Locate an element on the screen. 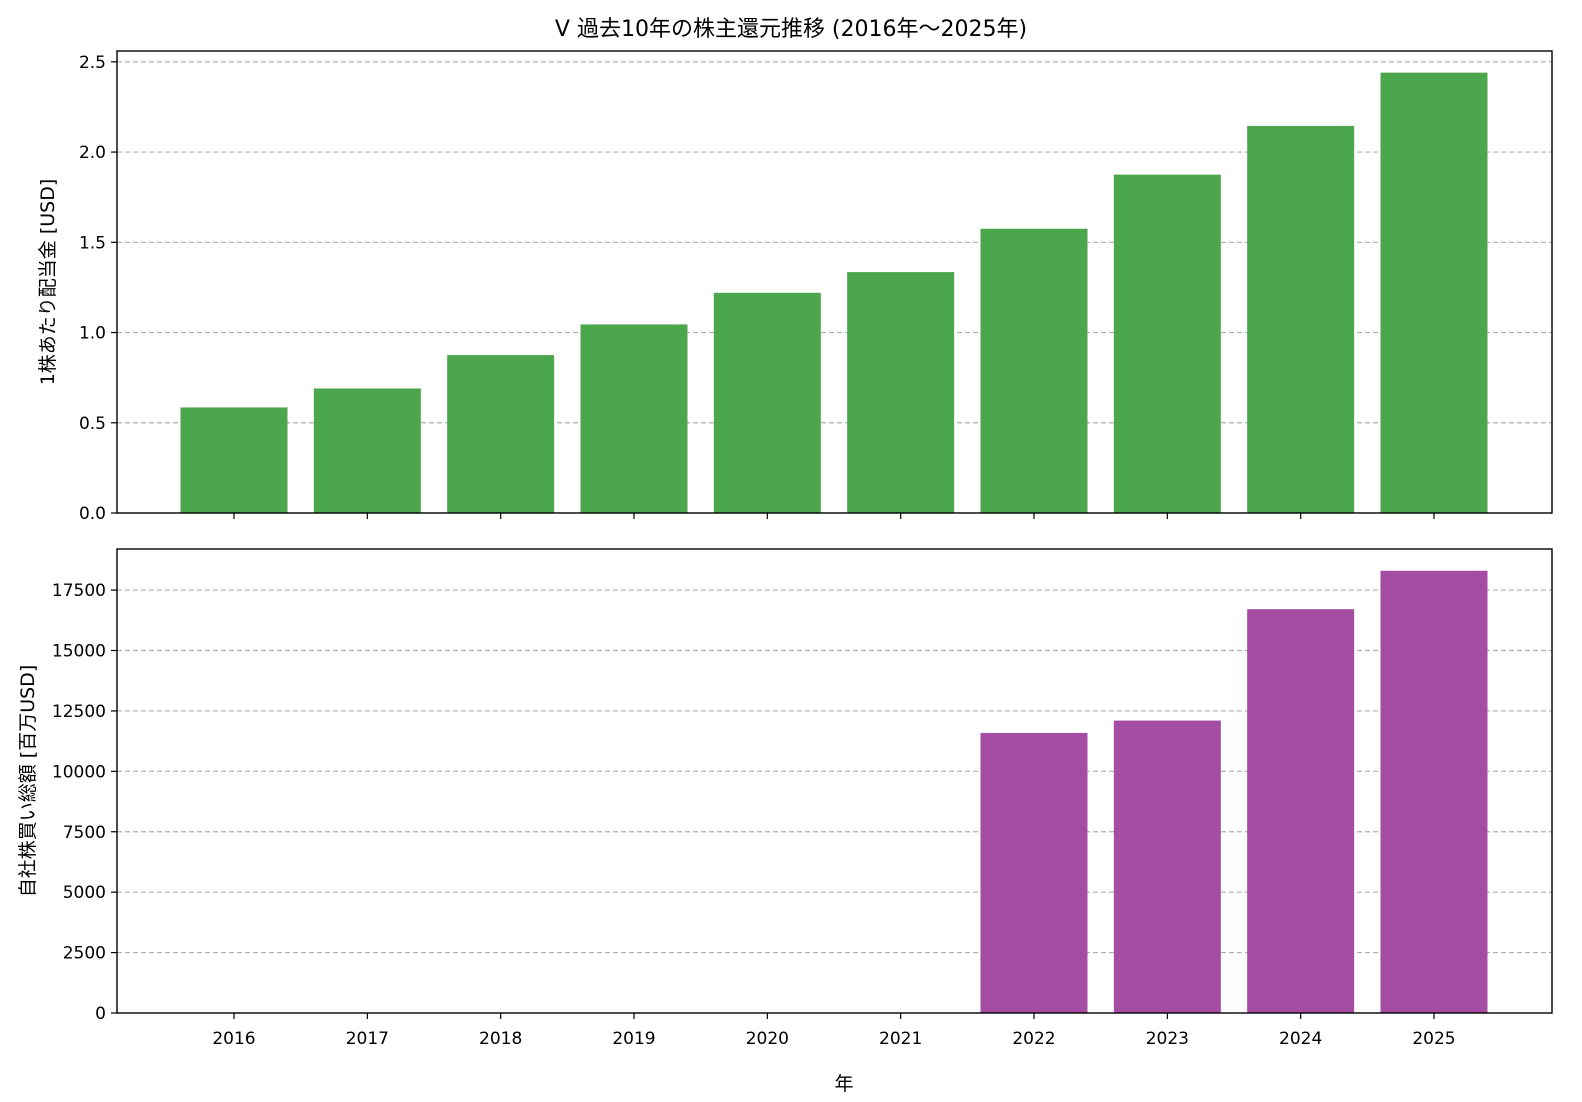 Image resolution: width=1582 pixels, height=1102 pixels. x-tick-label-2025: 2025 is located at coordinates (1433, 1039).